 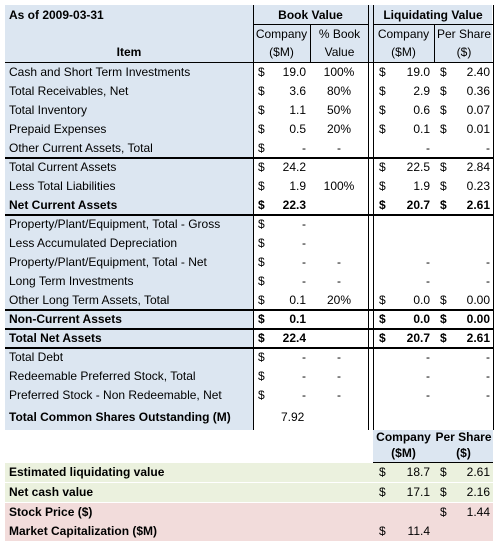 What do you see at coordinates (403, 437) in the screenshot?
I see `summary-company-header: Company` at bounding box center [403, 437].